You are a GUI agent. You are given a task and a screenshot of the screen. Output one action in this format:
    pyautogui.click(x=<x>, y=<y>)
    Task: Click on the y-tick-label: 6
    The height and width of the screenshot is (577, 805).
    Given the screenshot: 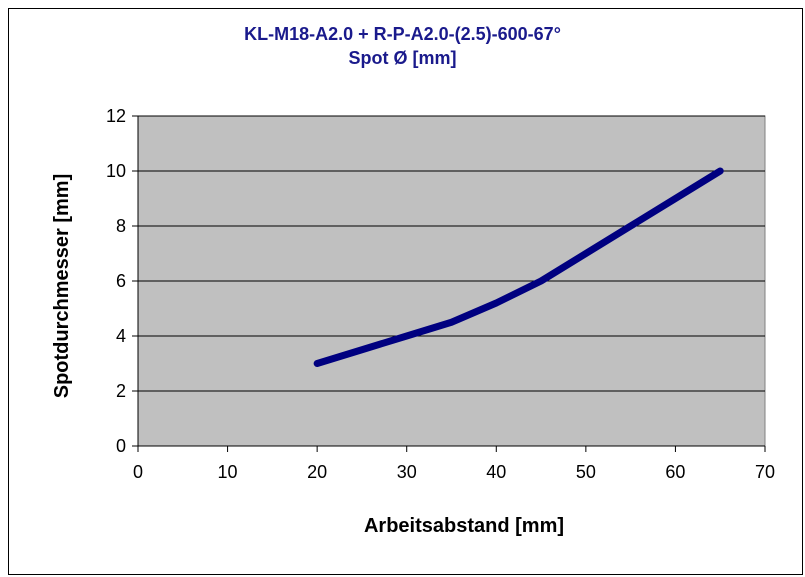 What is the action you would take?
    pyautogui.click(x=121, y=281)
    